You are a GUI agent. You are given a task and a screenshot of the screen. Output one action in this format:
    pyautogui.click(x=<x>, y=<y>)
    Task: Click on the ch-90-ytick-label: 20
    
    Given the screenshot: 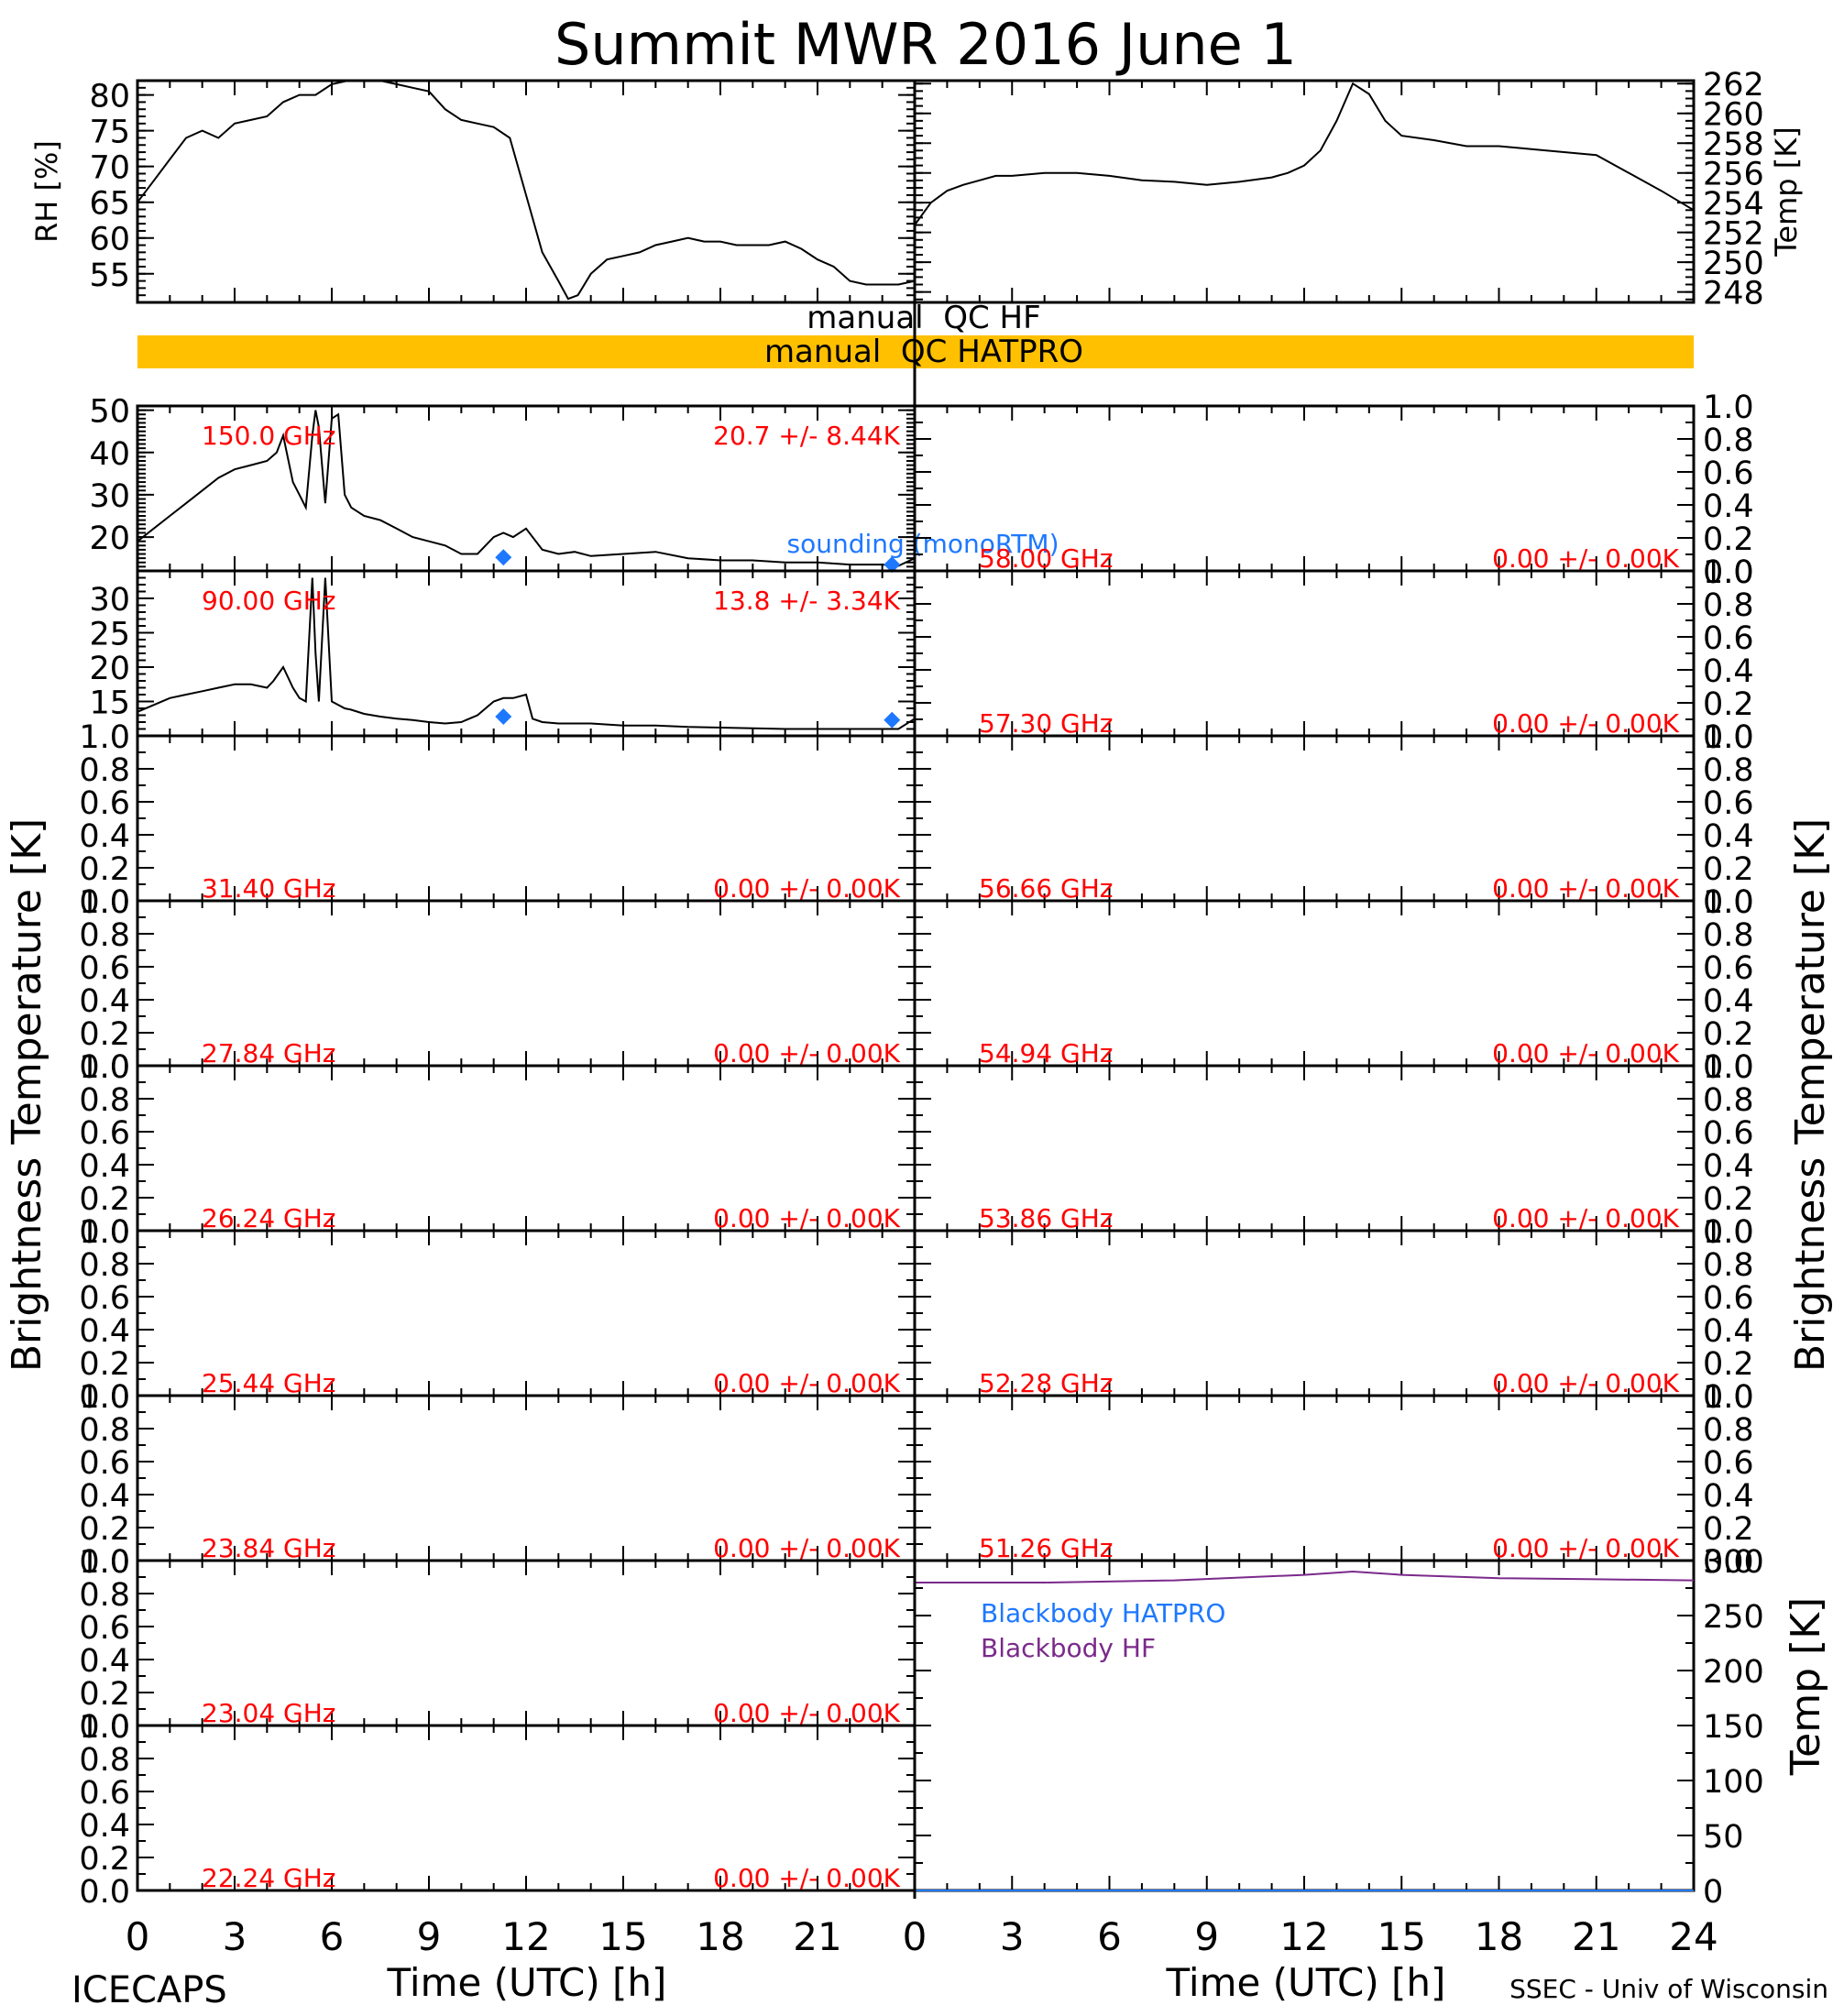 What is the action you would take?
    pyautogui.click(x=109, y=669)
    